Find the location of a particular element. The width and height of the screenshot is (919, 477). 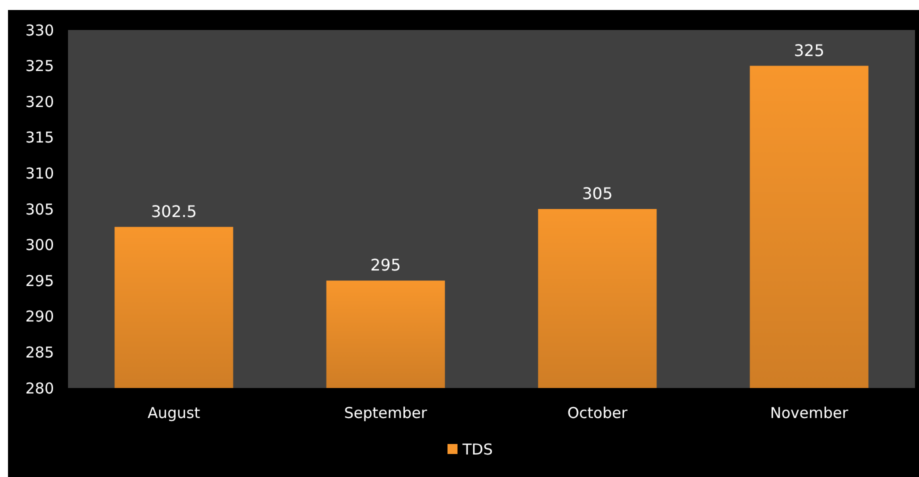

y-tick-label: 285 is located at coordinates (39, 352).